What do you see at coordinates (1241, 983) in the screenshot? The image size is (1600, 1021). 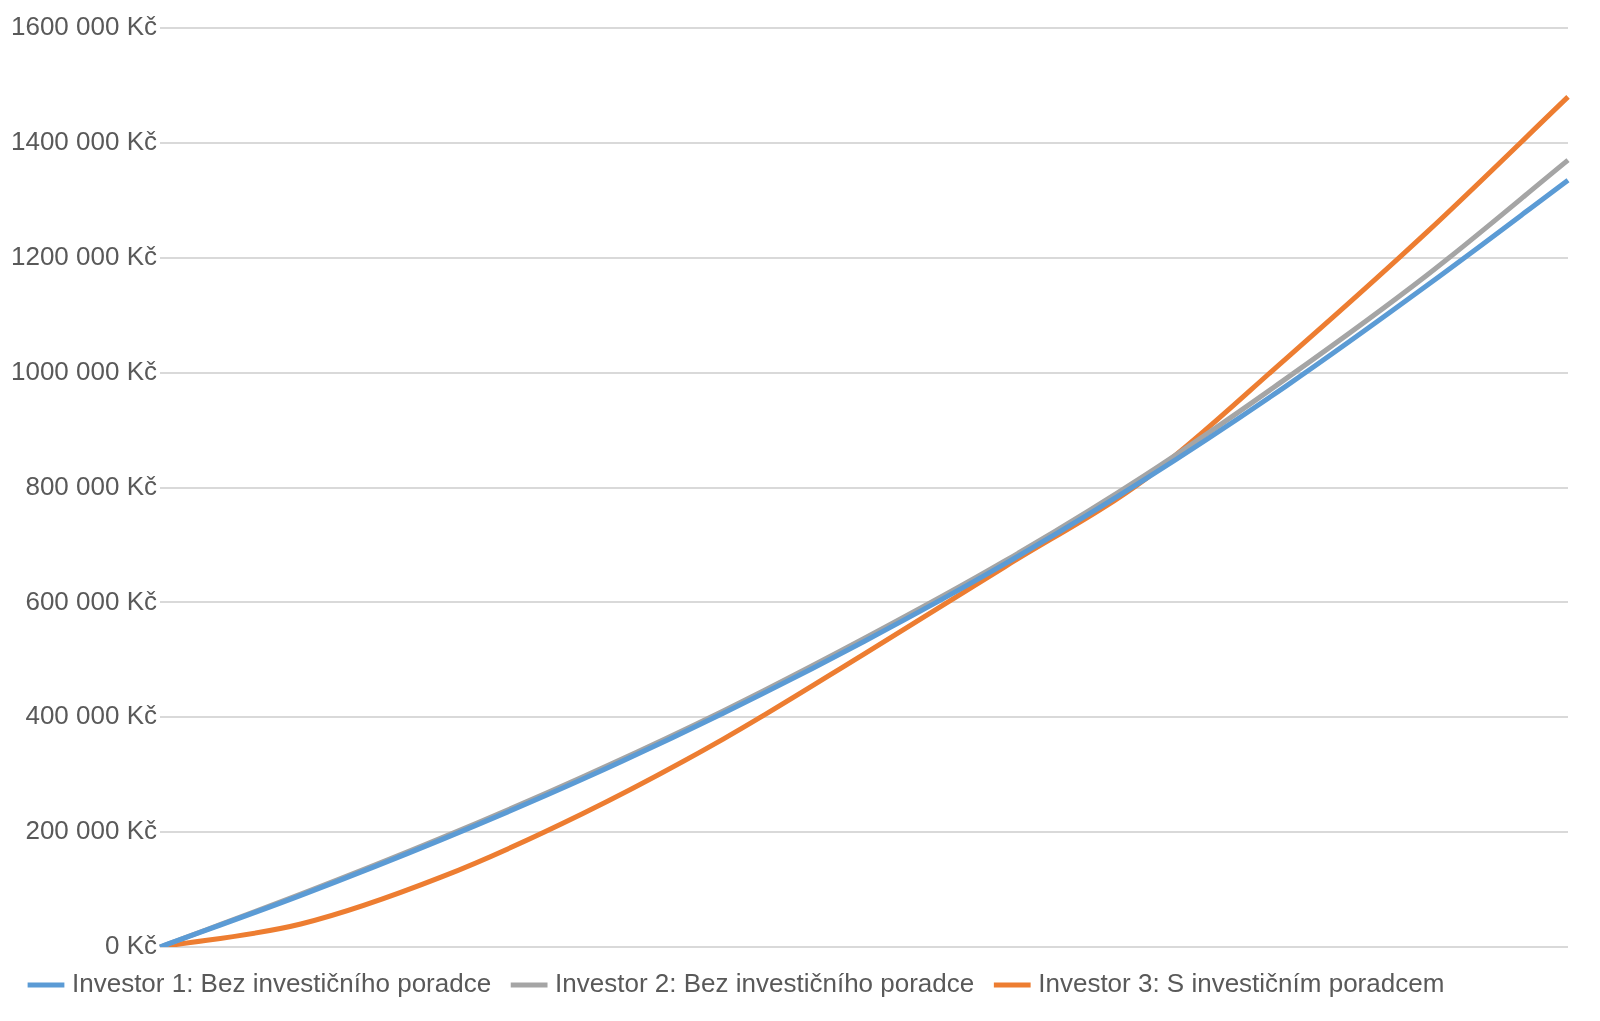 I see `legend-label: Investor 3: S investičním poradcem` at bounding box center [1241, 983].